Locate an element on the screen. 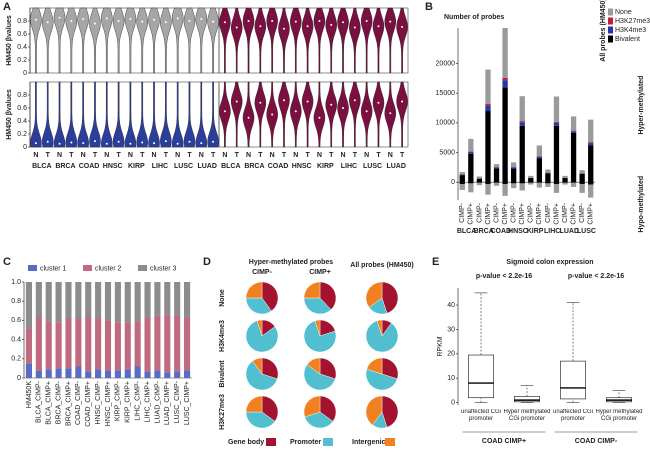  x-tick-label: LUAD is located at coordinates (569, 231).